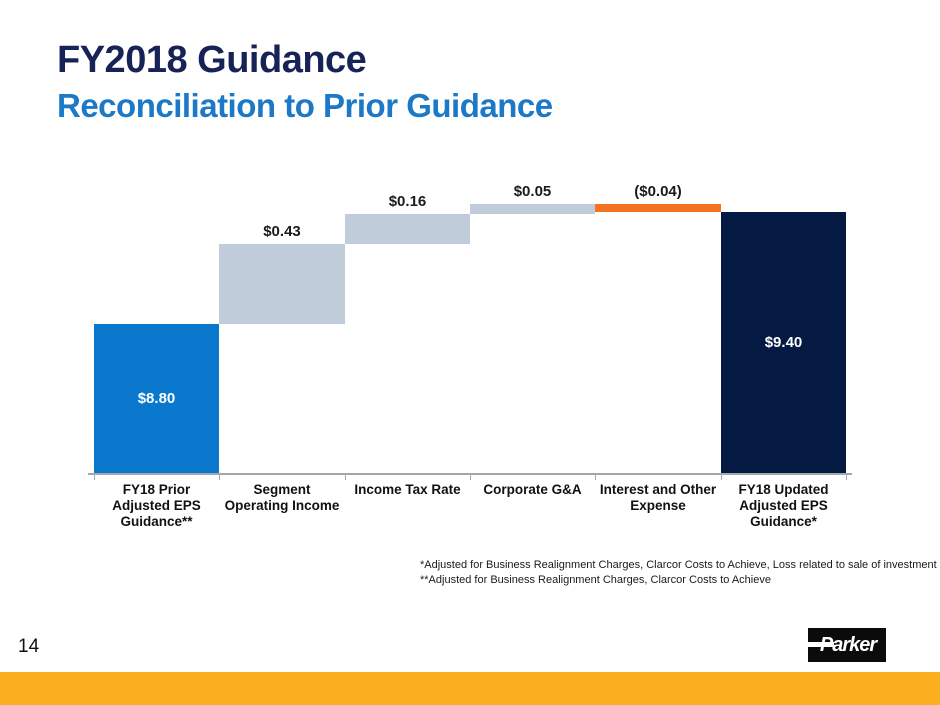 Image resolution: width=940 pixels, height=705 pixels. I want to click on bar-value-label: $0.43, so click(282, 231).